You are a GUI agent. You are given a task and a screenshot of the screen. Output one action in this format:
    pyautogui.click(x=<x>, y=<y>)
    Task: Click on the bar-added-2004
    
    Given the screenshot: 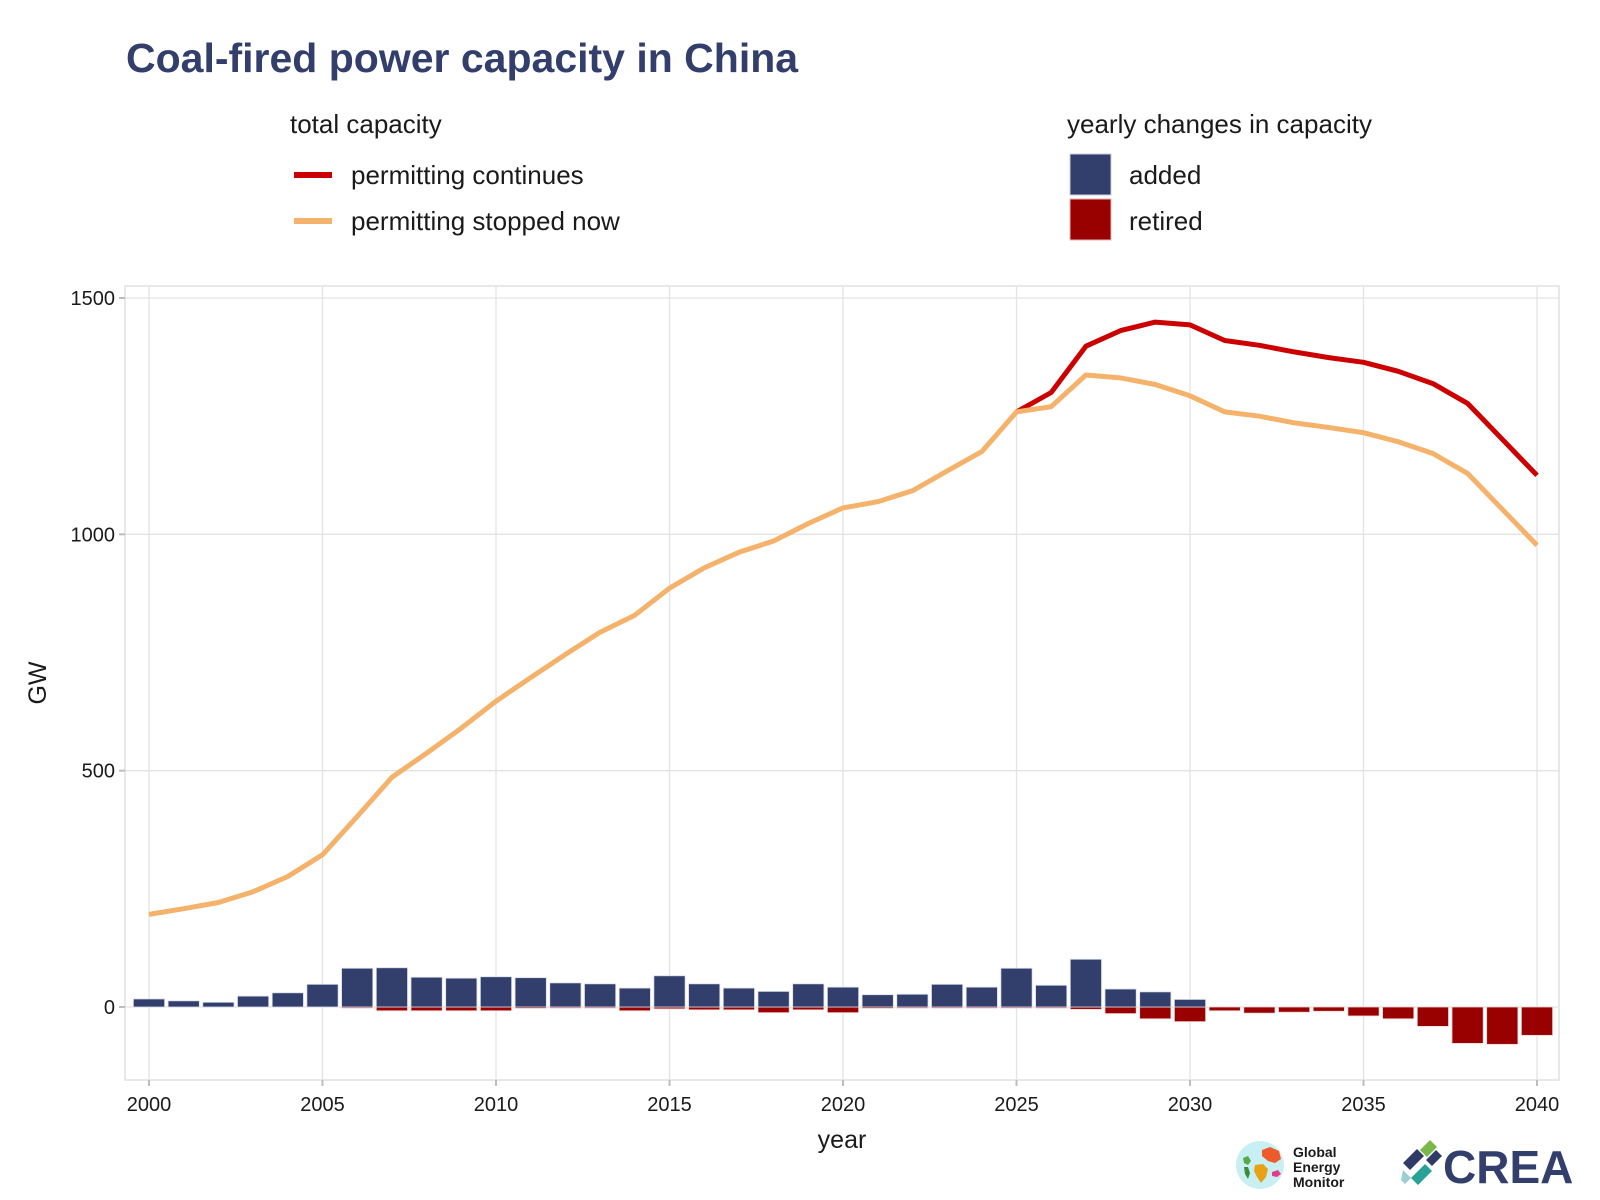 What is the action you would take?
    pyautogui.click(x=287, y=1000)
    